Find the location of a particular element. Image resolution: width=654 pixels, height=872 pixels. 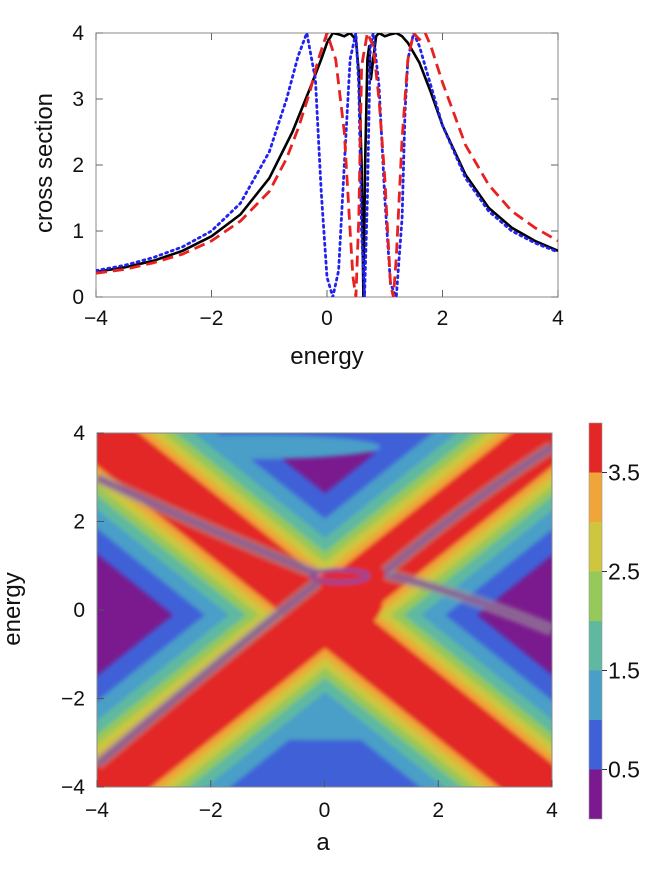

line-y-tick-label: 4 is located at coordinates (78, 33).